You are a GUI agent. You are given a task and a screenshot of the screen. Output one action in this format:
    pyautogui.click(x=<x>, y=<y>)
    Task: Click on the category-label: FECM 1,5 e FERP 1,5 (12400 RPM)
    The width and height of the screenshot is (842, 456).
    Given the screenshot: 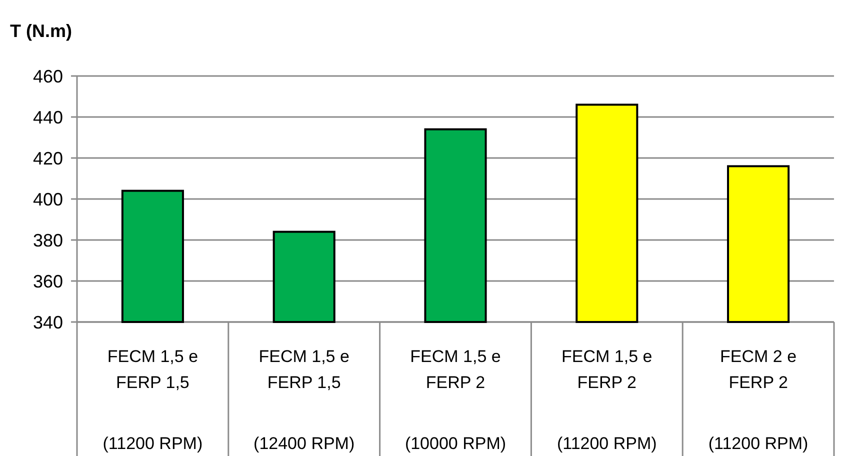 What is the action you would take?
    pyautogui.click(x=304, y=400)
    